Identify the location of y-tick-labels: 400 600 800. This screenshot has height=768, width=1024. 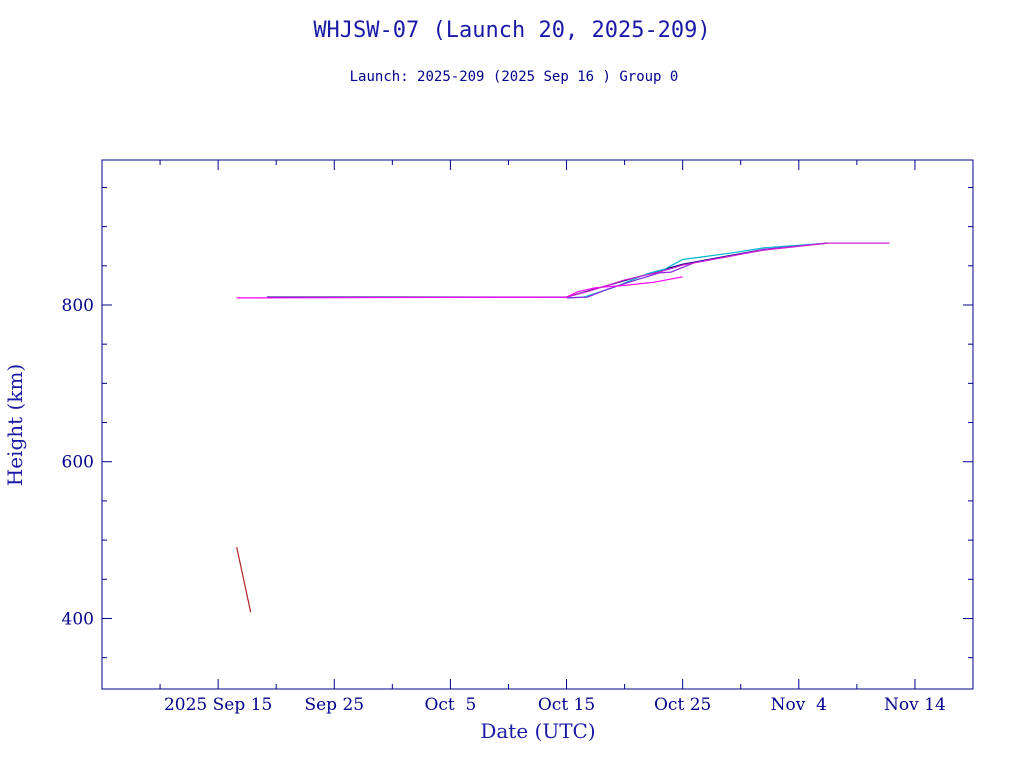
(78, 462).